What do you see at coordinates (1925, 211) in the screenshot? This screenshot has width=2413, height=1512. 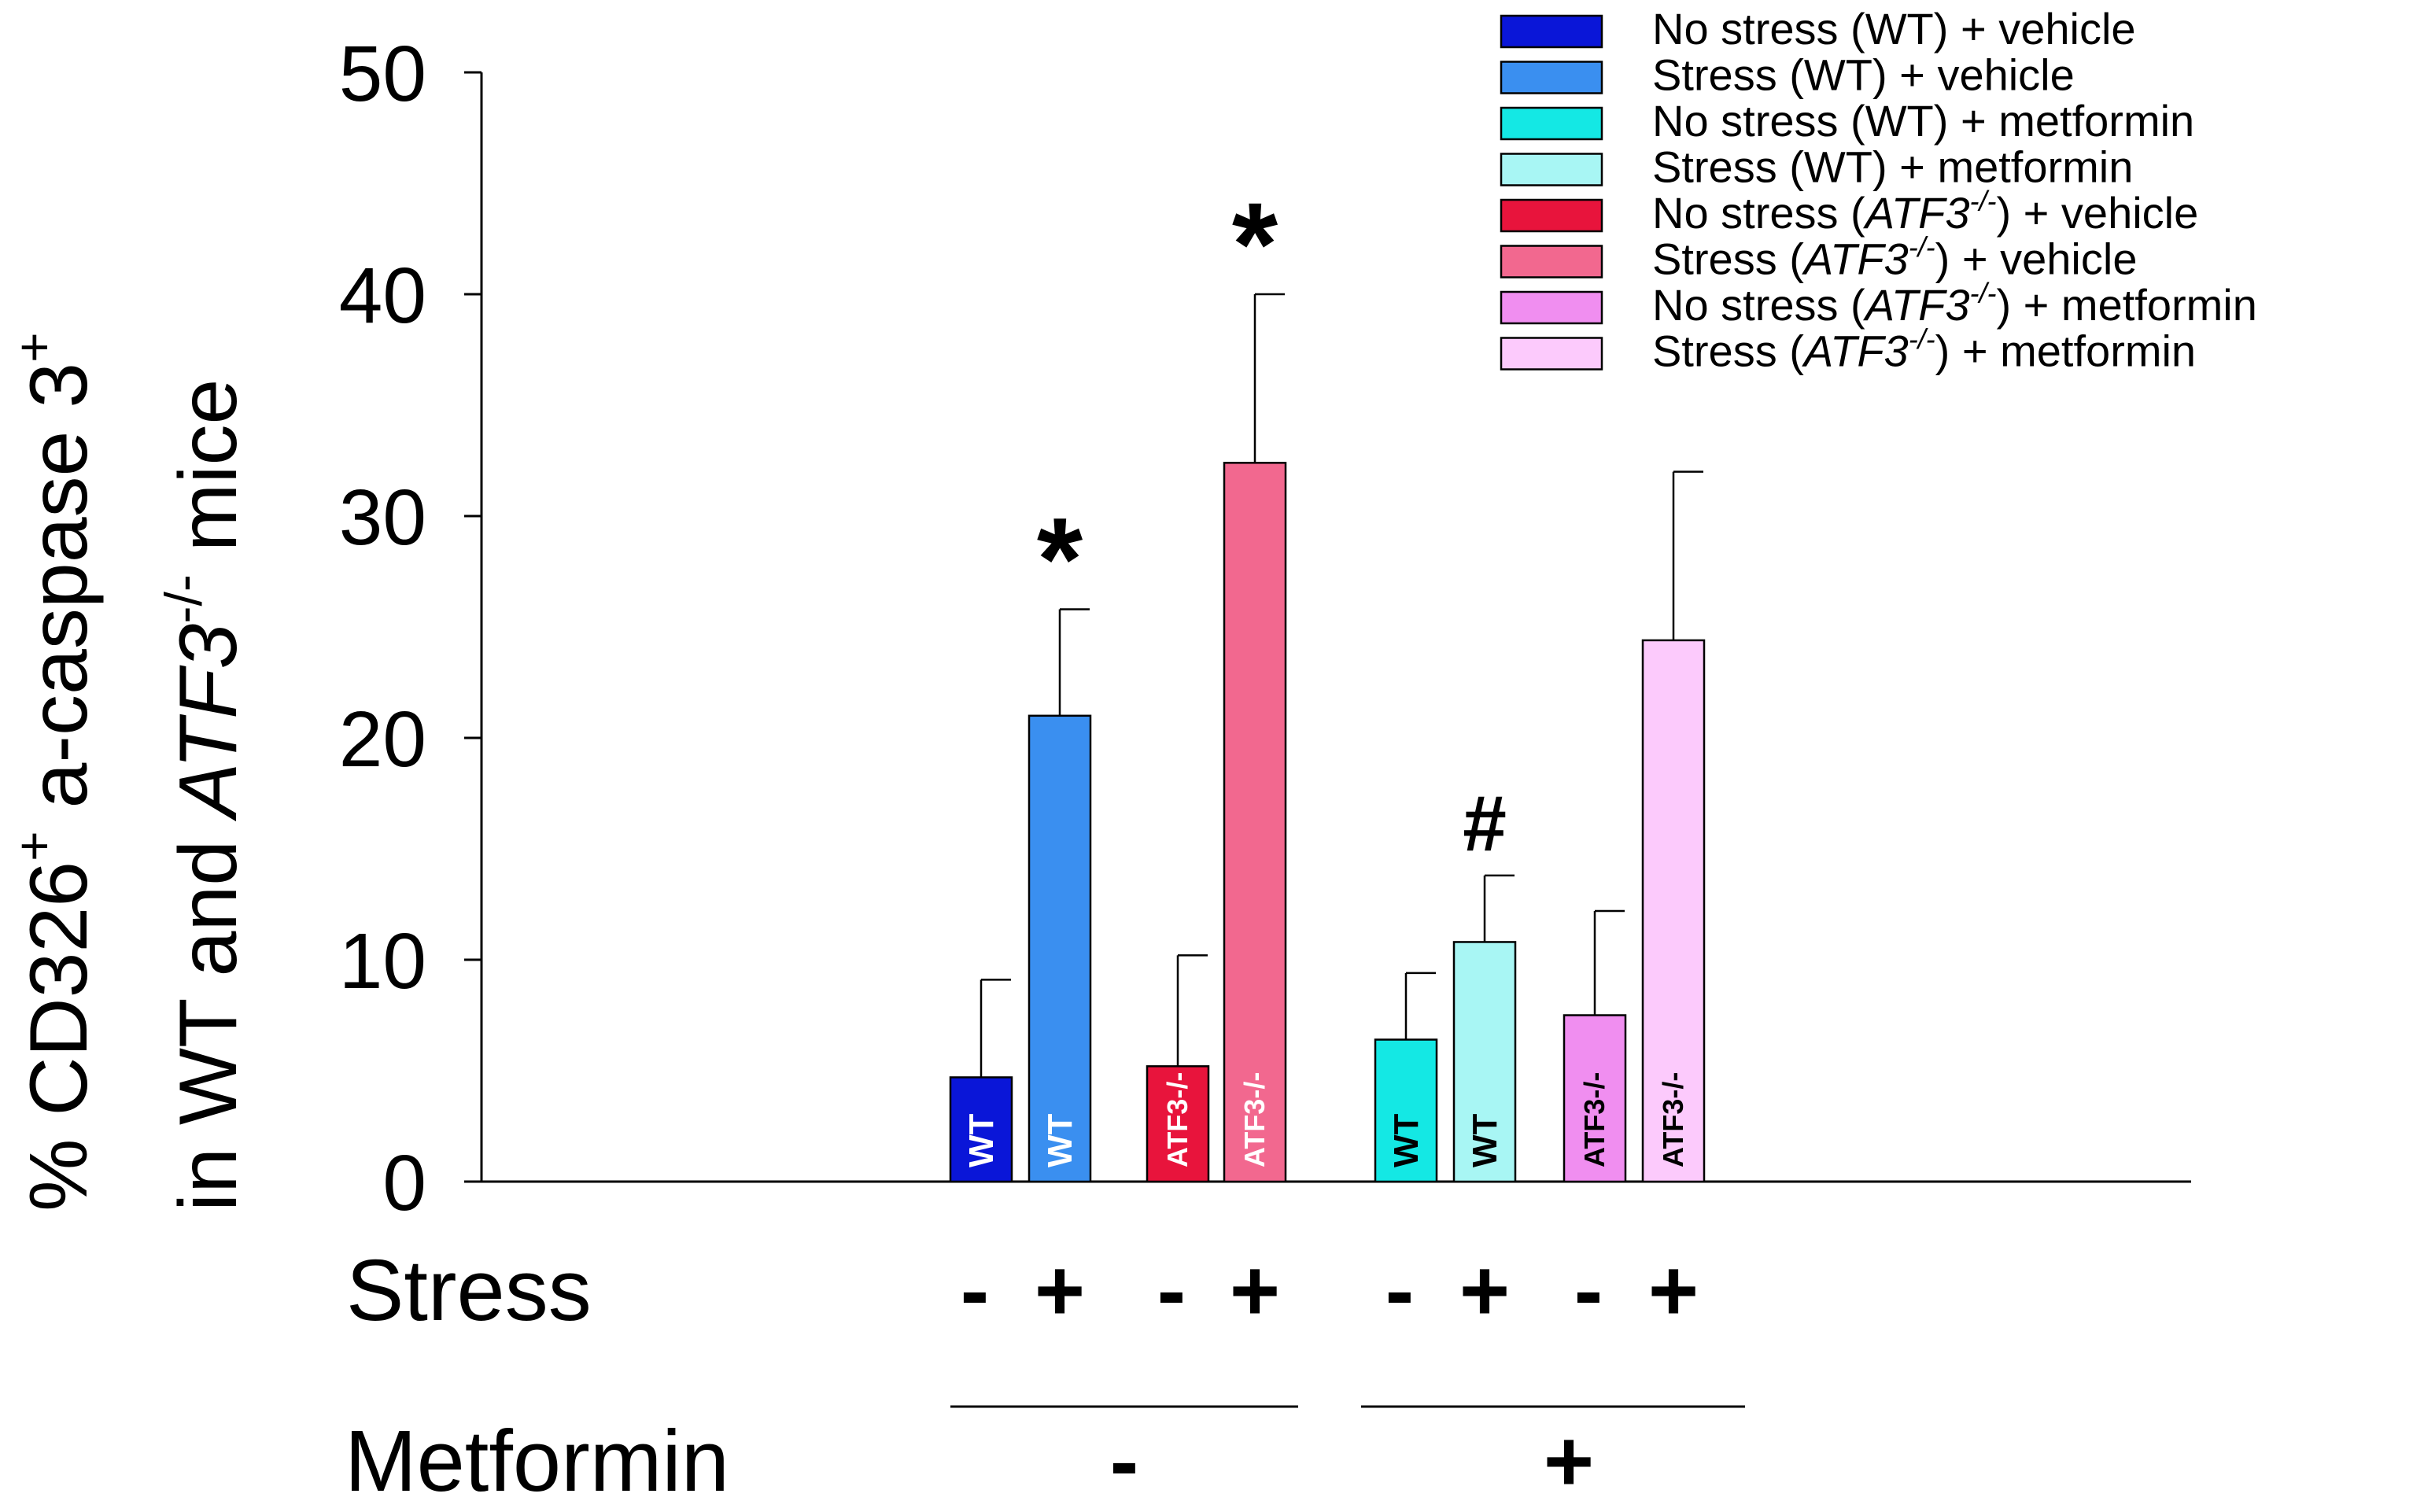 I see `legend-entry: No stress (ATF3-/-) + vehicle` at bounding box center [1925, 211].